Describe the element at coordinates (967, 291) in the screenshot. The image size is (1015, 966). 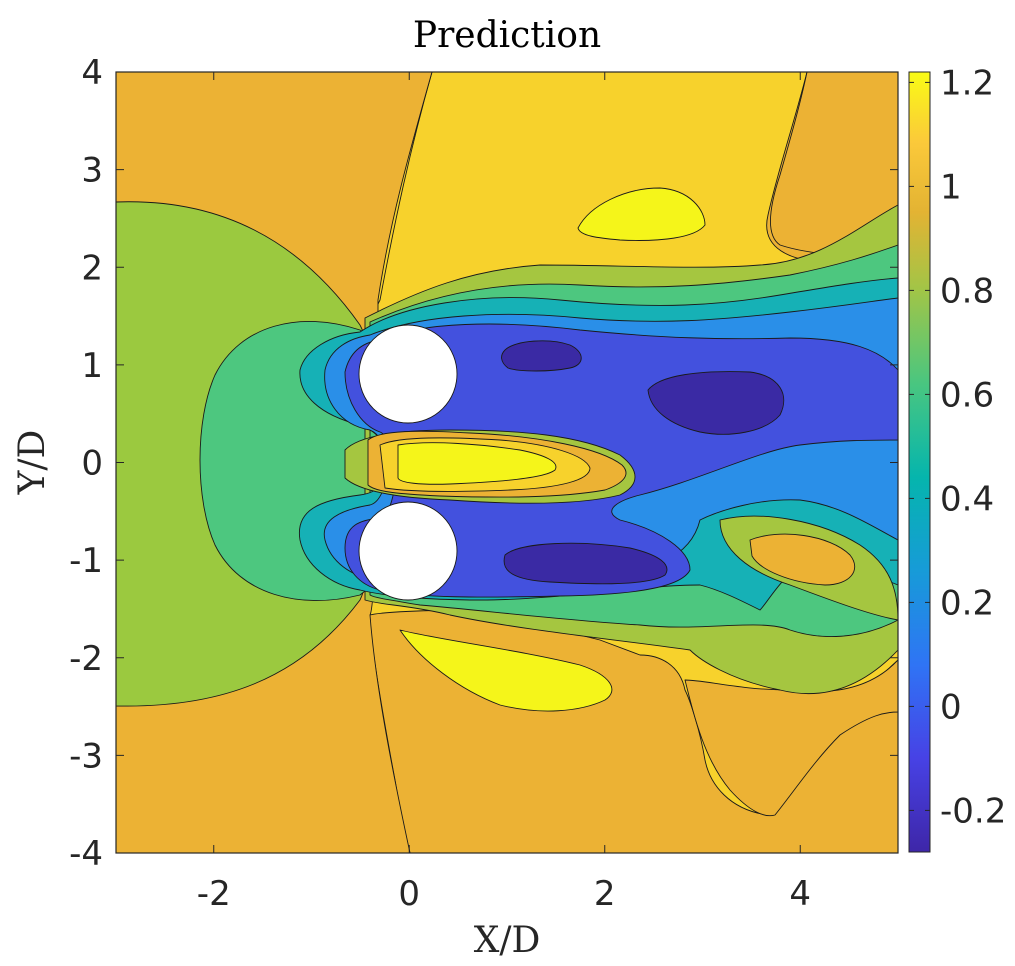
I see `colorbar-tick-label: 0.8` at that location.